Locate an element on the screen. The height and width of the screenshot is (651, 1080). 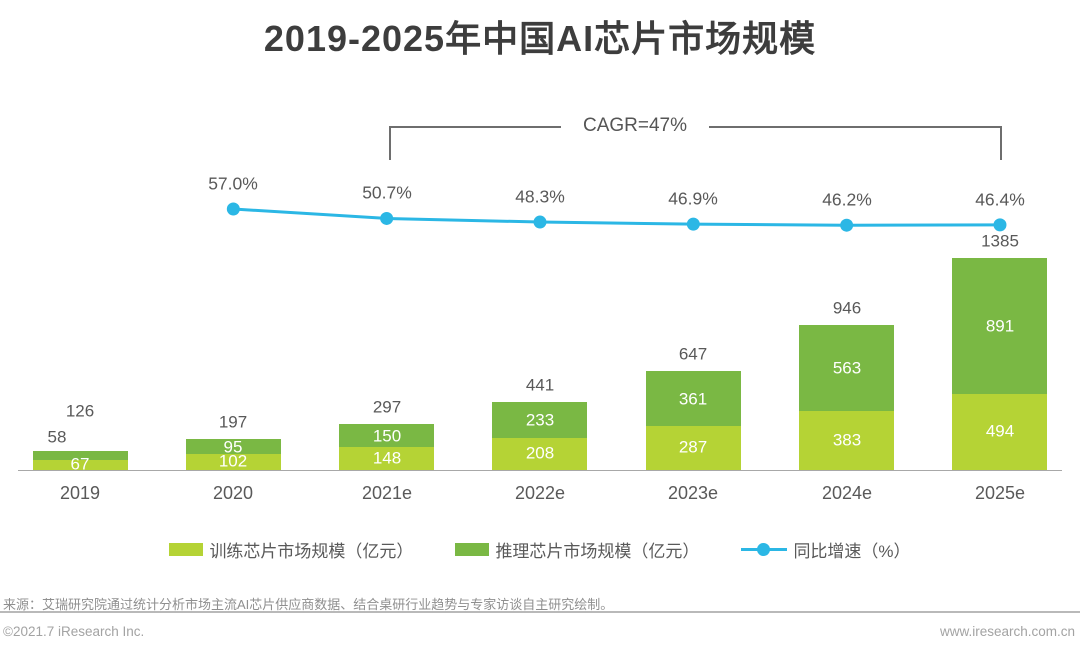
bar-inference-label: 95 is located at coordinates (233, 447).